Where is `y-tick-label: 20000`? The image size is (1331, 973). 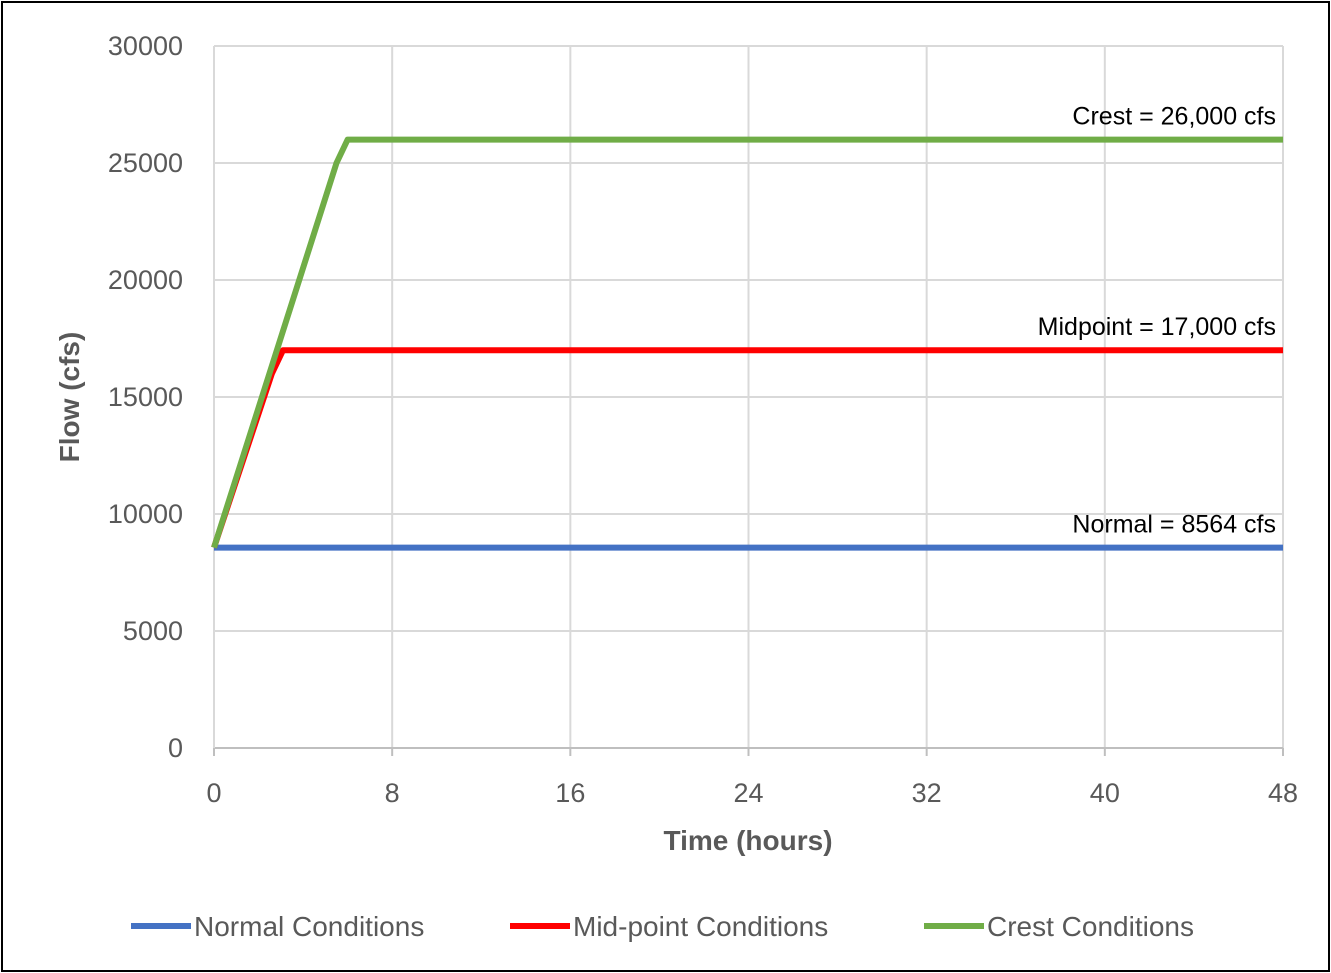 y-tick-label: 20000 is located at coordinates (145, 280).